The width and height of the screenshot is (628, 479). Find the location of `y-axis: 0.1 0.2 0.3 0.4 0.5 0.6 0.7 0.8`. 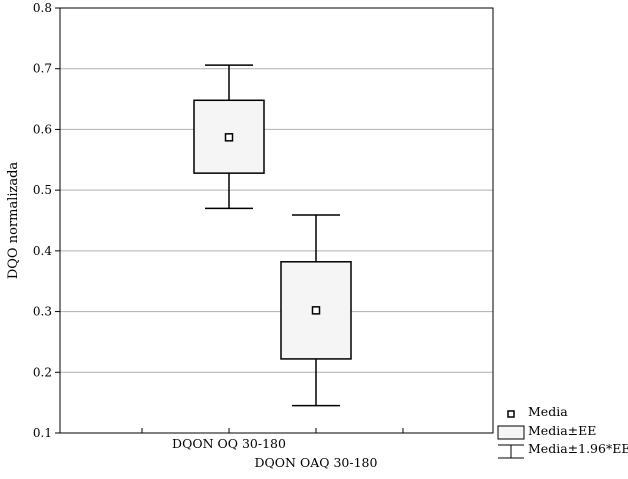

y-axis: 0.1 0.2 0.3 0.4 0.5 0.6 0.7 0.8 is located at coordinates (46, 220).